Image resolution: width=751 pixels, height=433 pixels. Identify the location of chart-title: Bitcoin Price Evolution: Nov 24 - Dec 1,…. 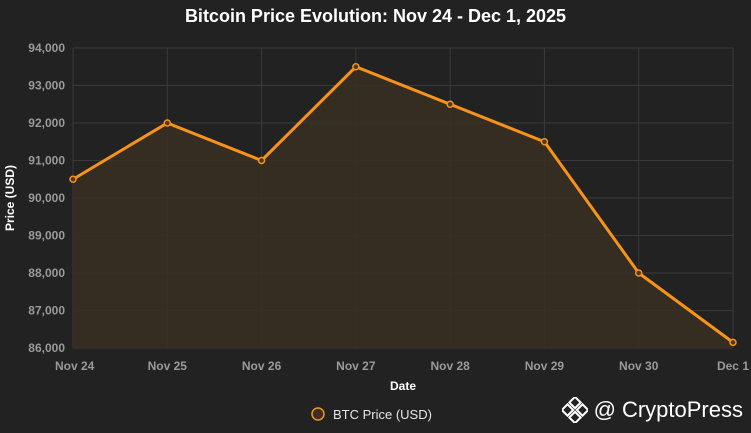
(375, 16).